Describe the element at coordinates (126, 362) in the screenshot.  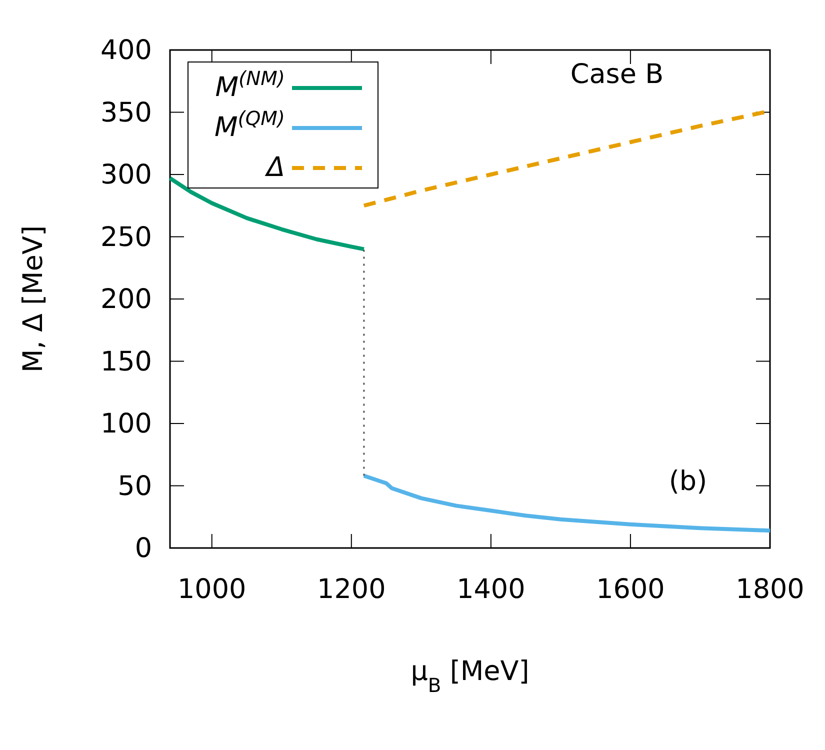
I see `y-tick-label: 150` at that location.